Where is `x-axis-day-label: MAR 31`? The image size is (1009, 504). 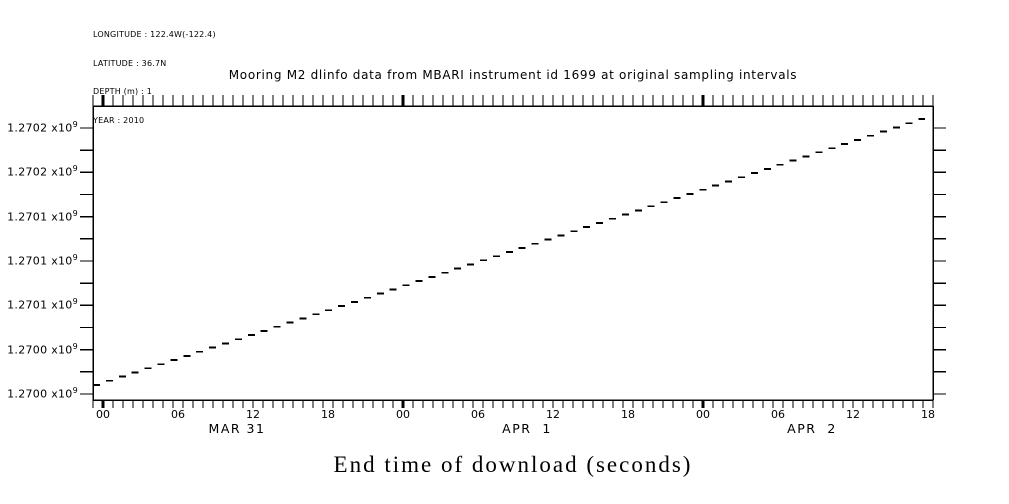
x-axis-day-label: MAR 31 is located at coordinates (237, 428).